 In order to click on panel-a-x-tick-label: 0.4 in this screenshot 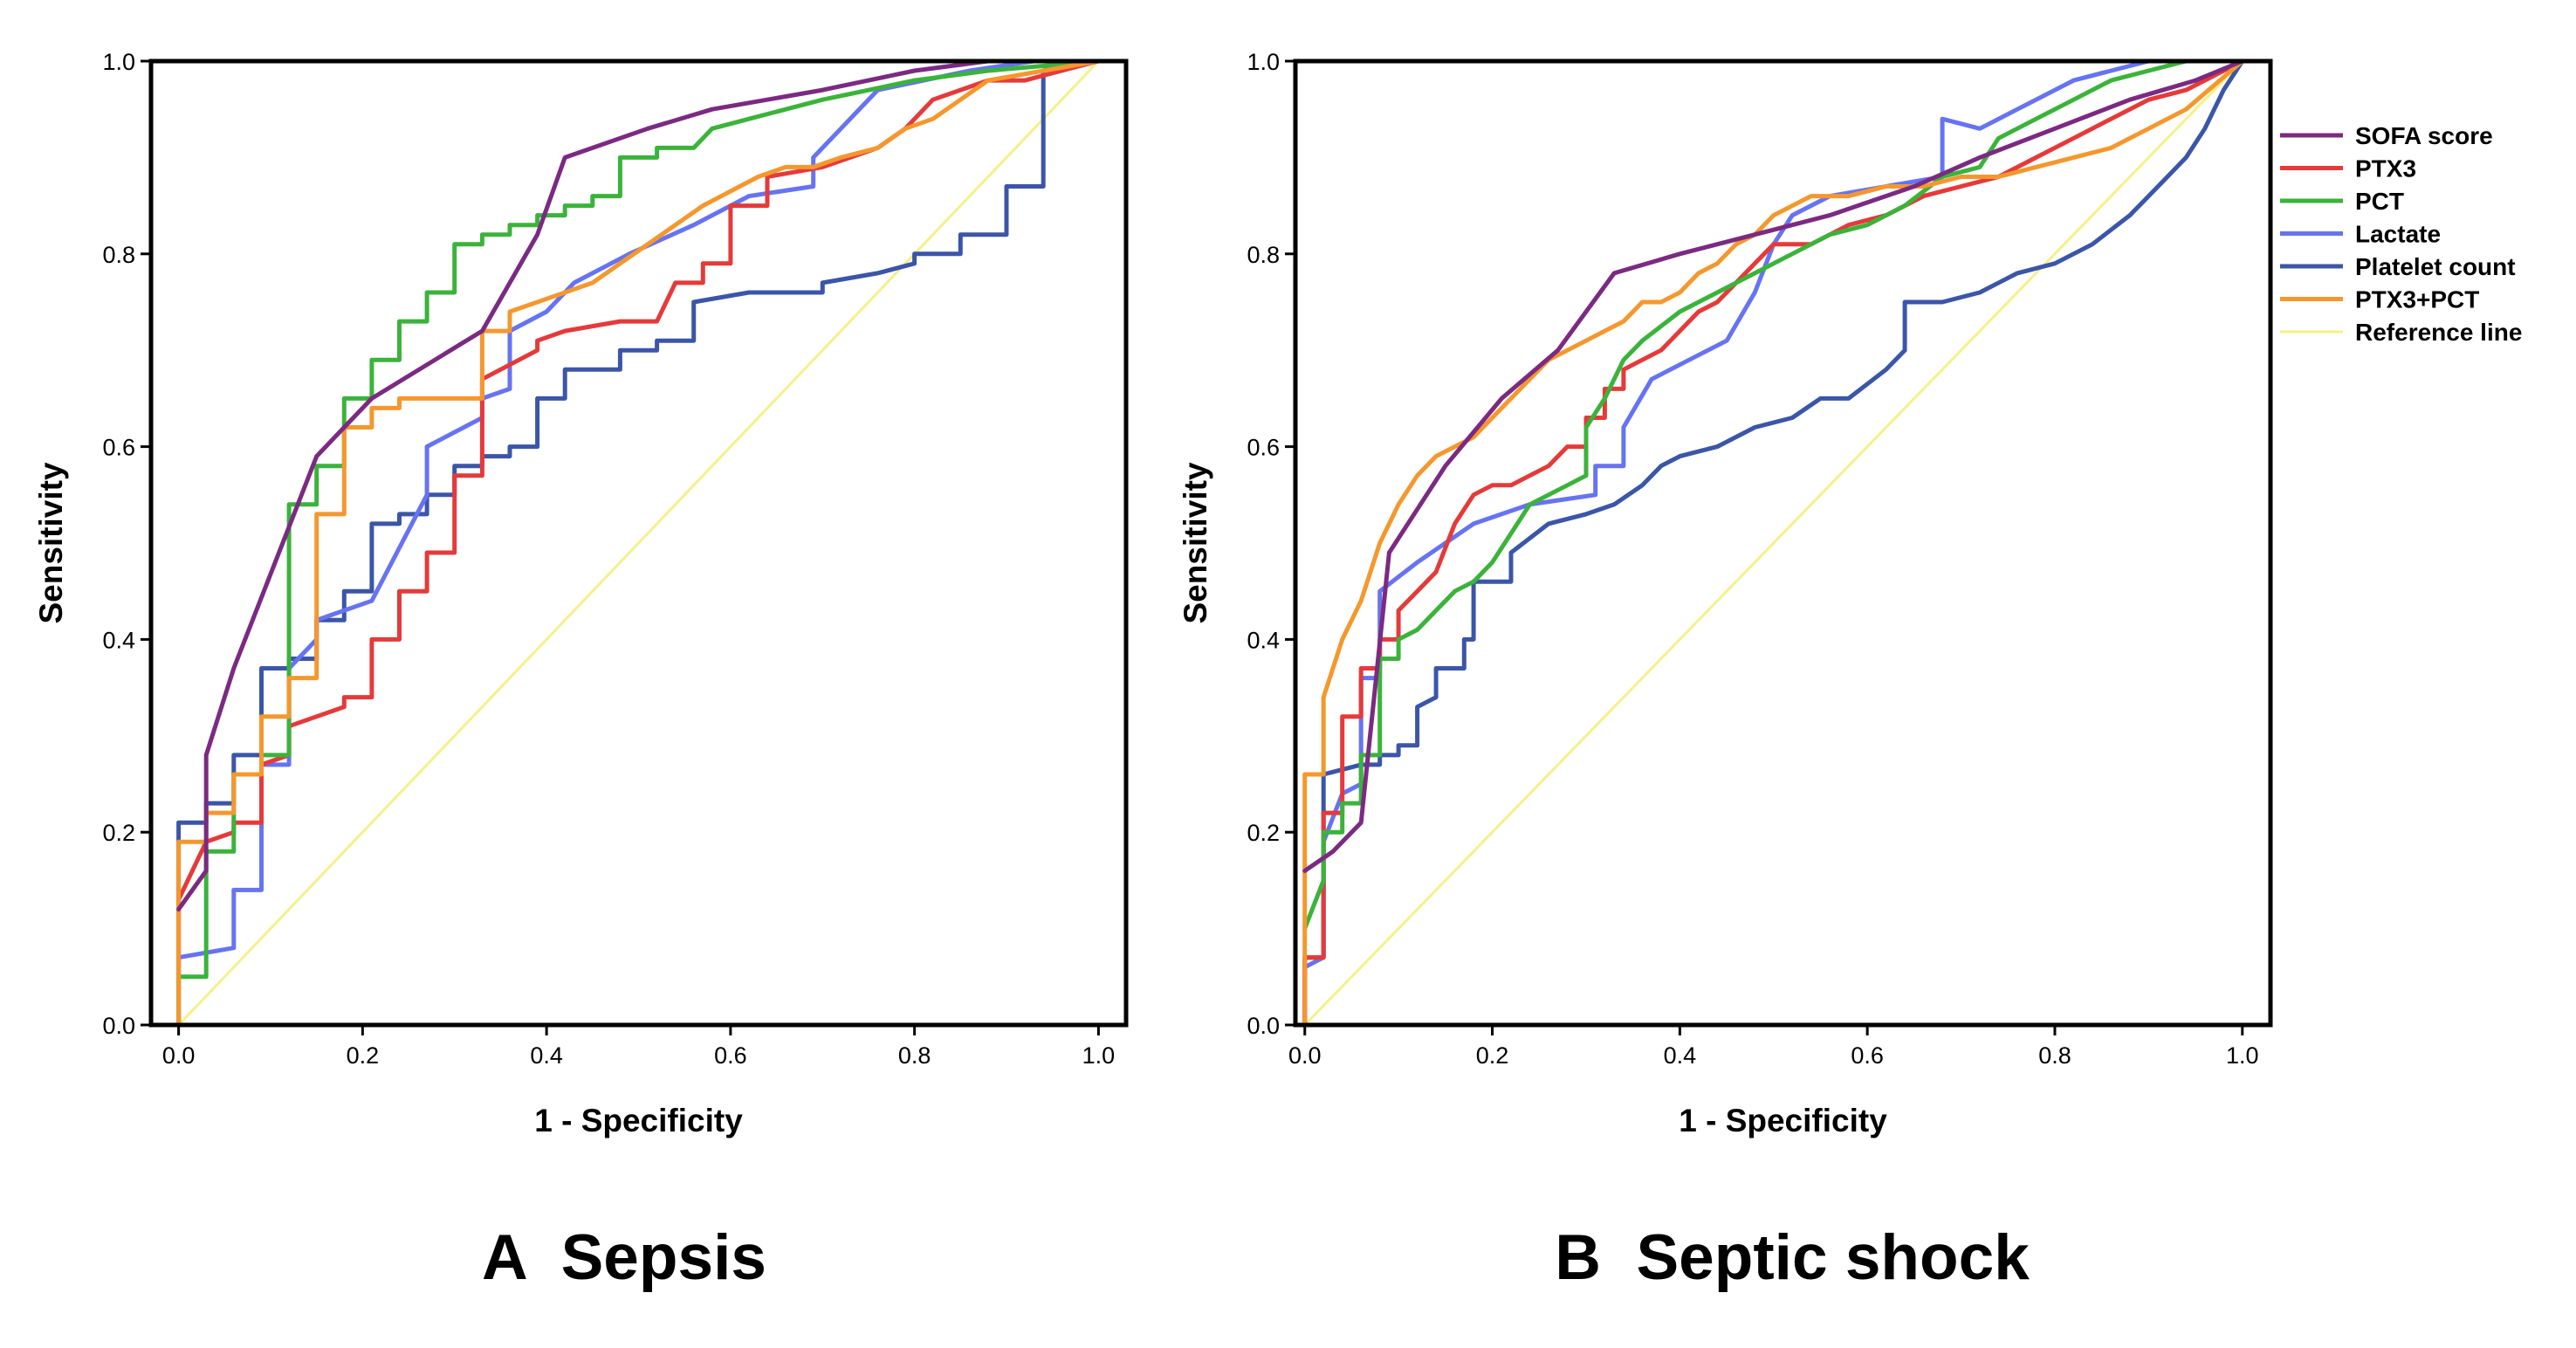, I will do `click(546, 1055)`.